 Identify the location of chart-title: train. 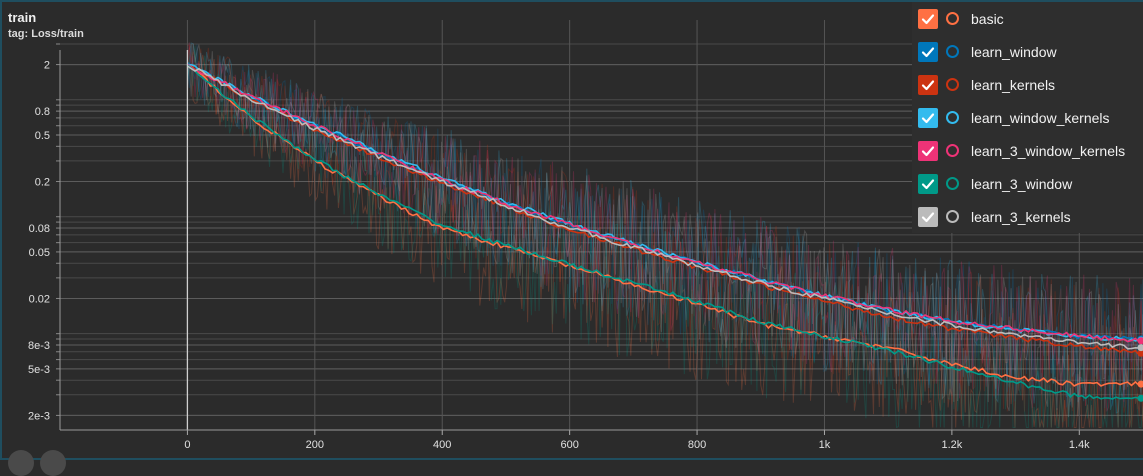
(22, 17).